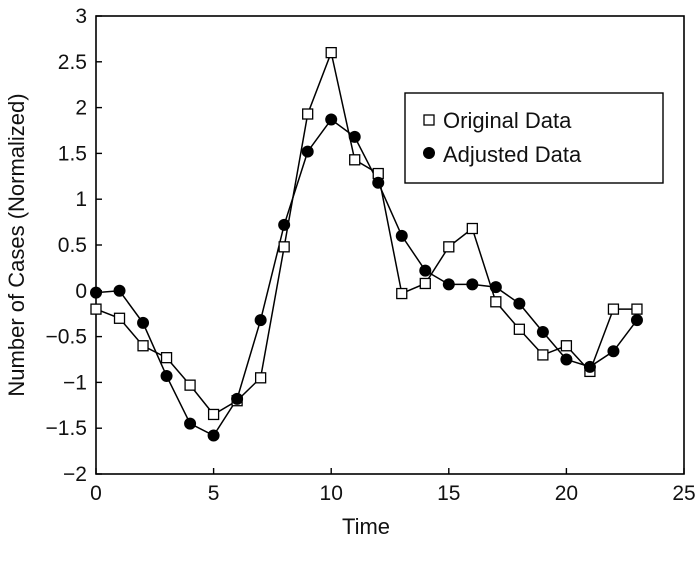 This screenshot has width=700, height=573. What do you see at coordinates (507, 120) in the screenshot?
I see `legend-label-original-data: Original Data` at bounding box center [507, 120].